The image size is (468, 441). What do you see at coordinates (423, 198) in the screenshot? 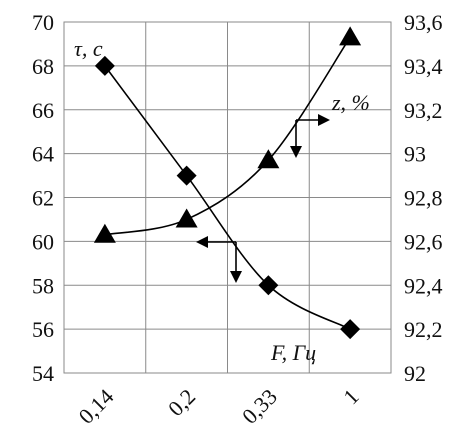
I see `y-right-tick-label: 92,8` at bounding box center [423, 198].